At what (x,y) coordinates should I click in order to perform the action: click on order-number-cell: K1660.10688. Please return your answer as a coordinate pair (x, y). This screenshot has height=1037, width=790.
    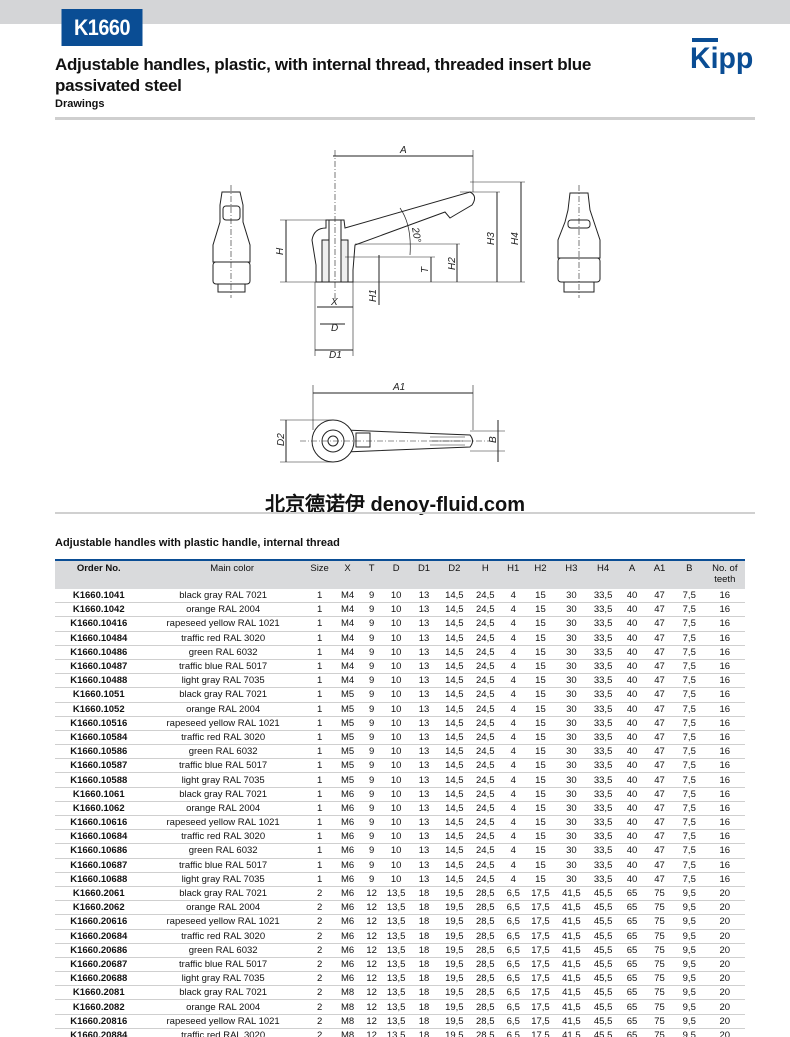
    Looking at the image, I should click on (99, 879).